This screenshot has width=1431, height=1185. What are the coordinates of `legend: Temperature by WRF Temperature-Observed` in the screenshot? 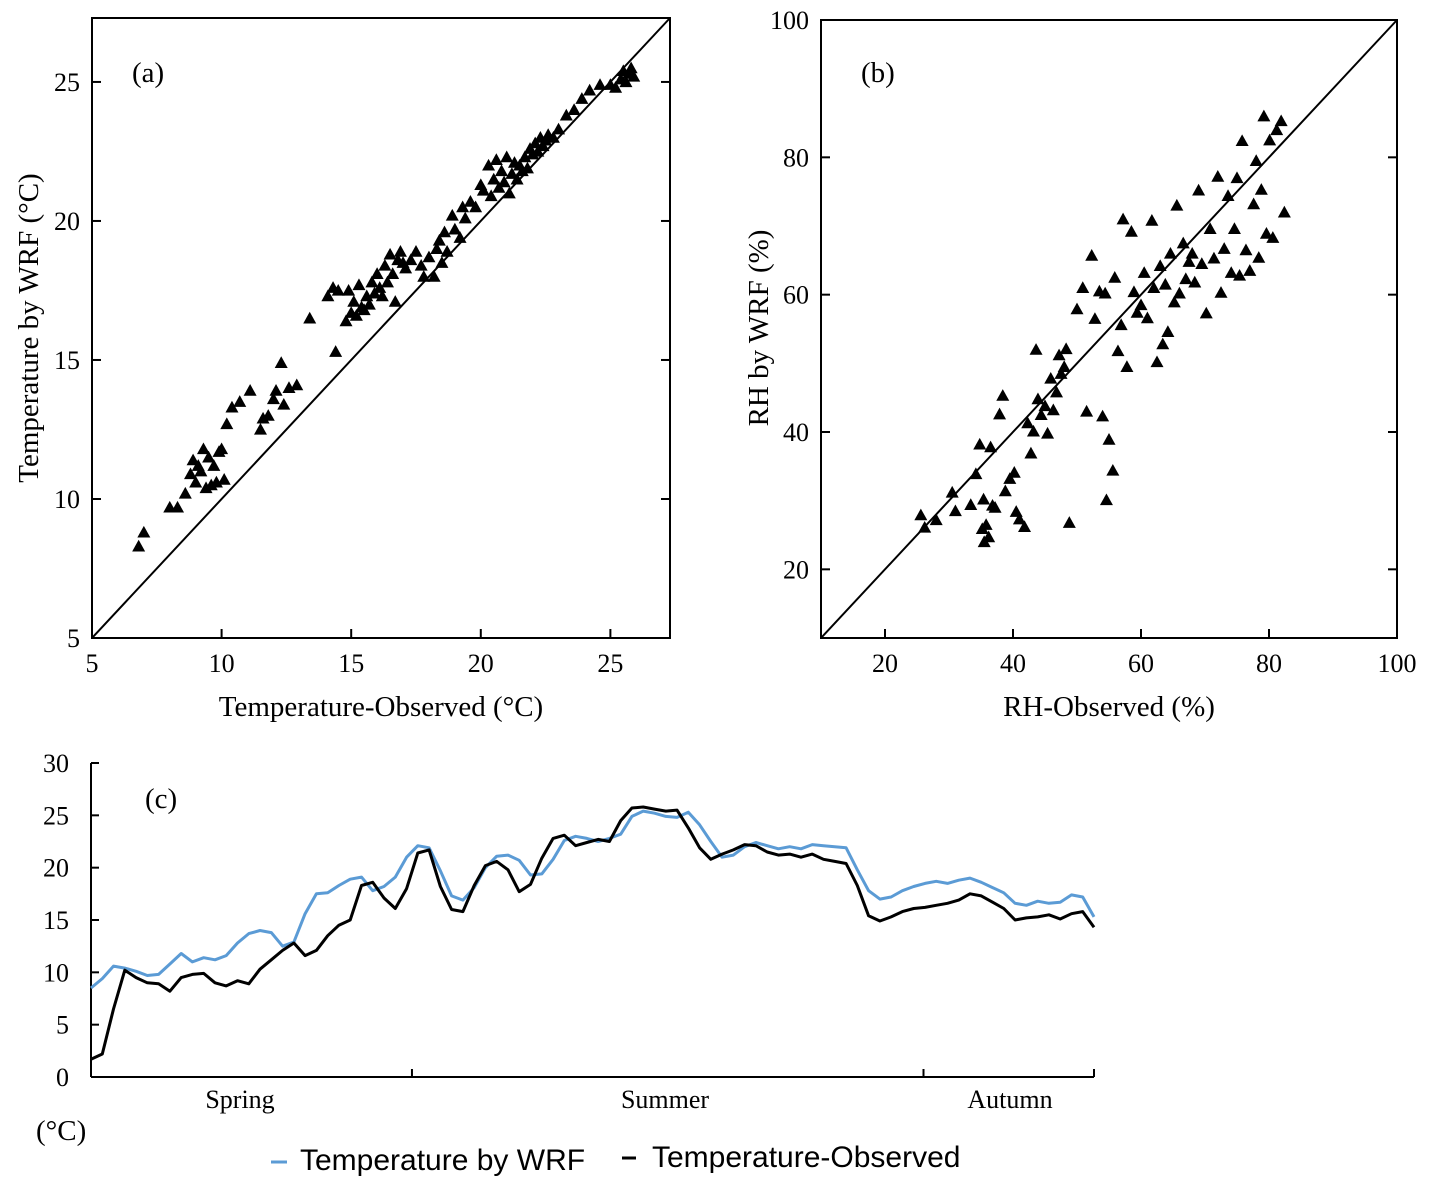 It's located at (615, 1159).